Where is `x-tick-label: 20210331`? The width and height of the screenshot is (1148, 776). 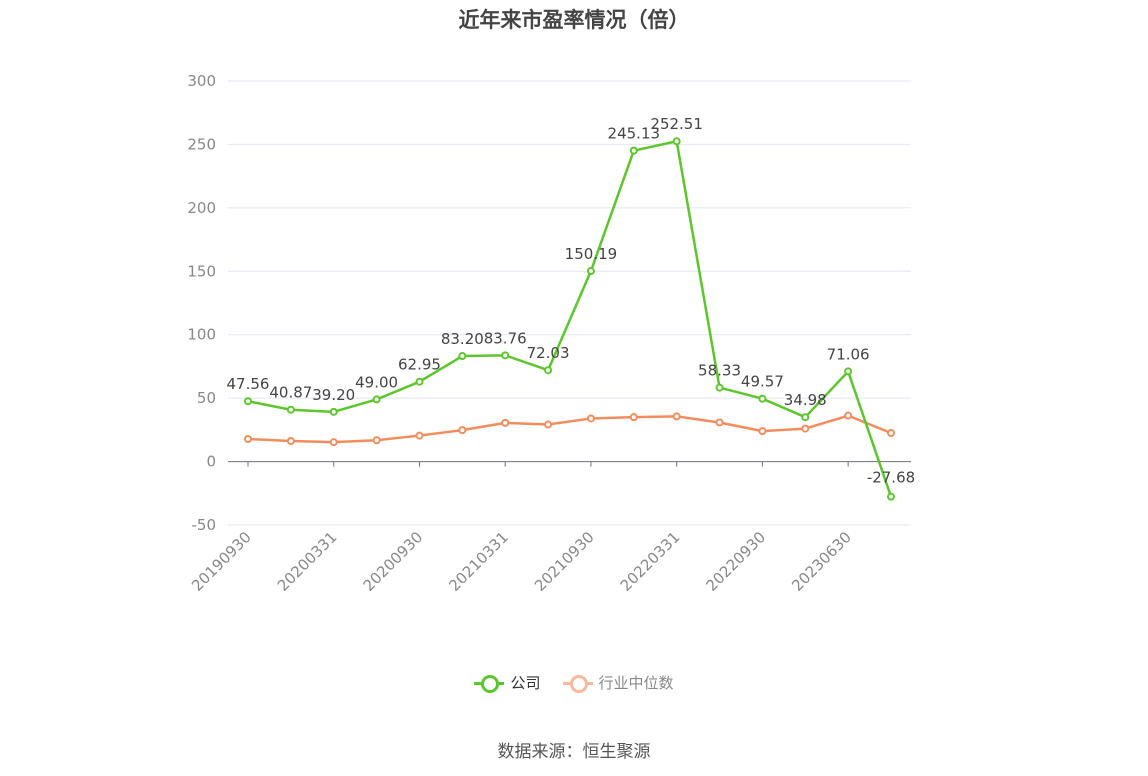
x-tick-label: 20210331 is located at coordinates (478, 561).